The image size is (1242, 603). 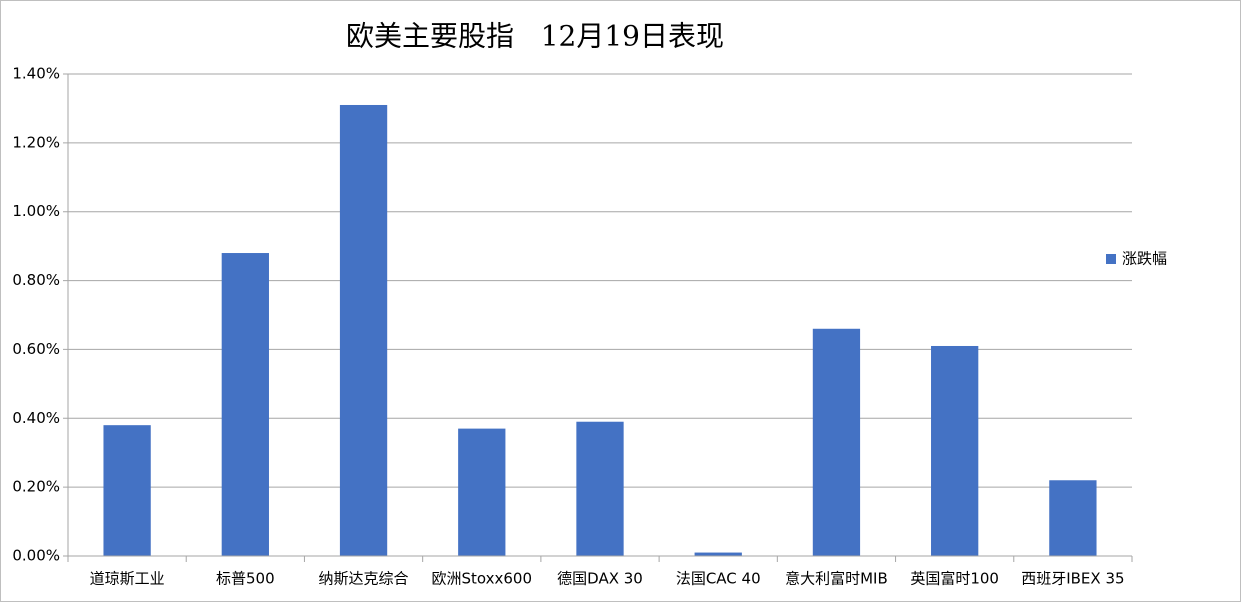 What do you see at coordinates (600, 579) in the screenshot?
I see `x-tick-label: 德国DAX 30` at bounding box center [600, 579].